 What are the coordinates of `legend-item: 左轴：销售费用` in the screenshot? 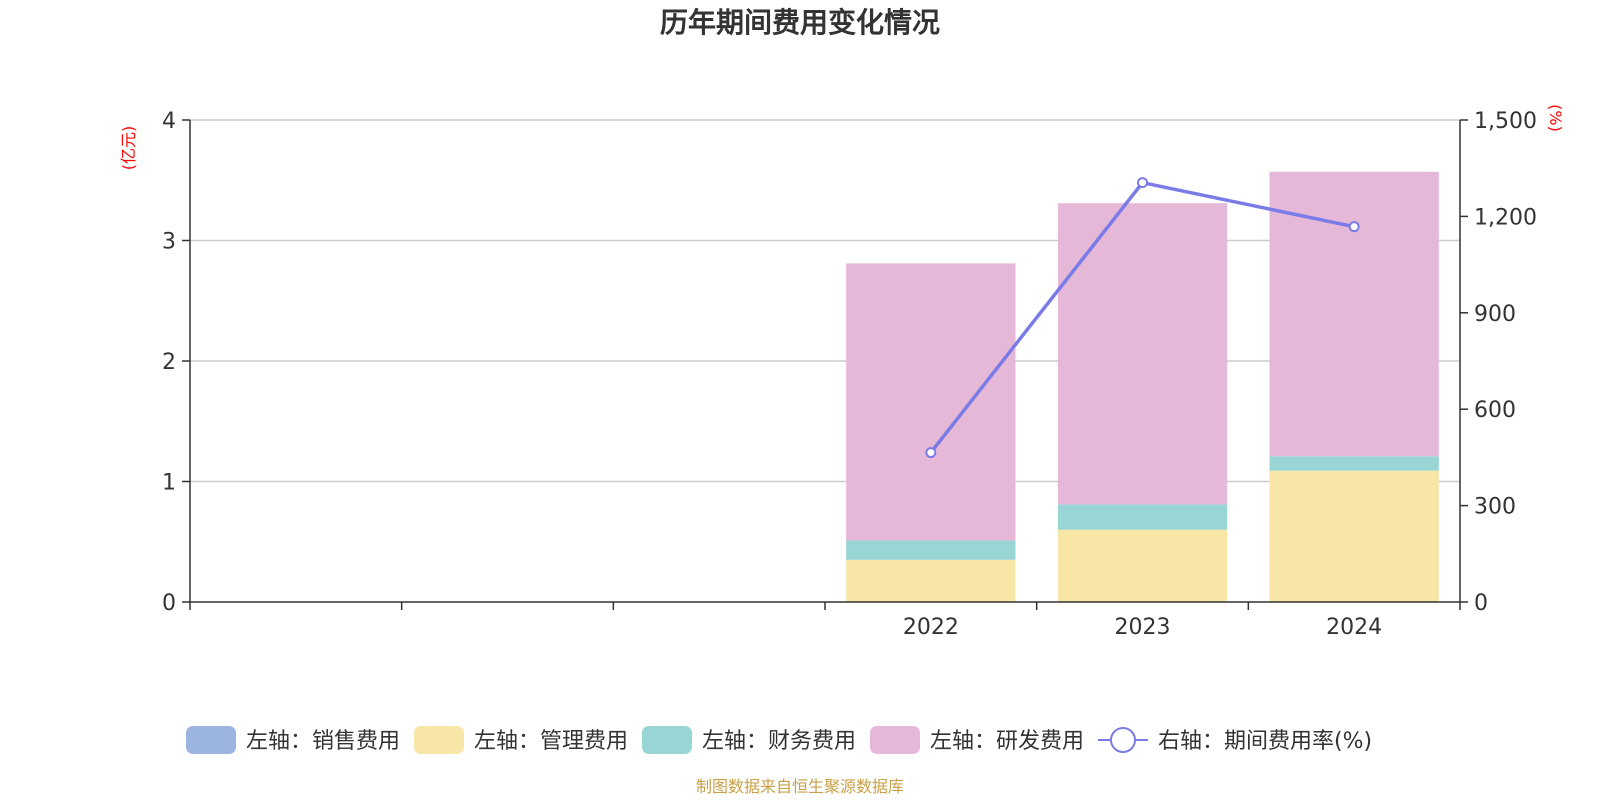 It's located at (293, 740).